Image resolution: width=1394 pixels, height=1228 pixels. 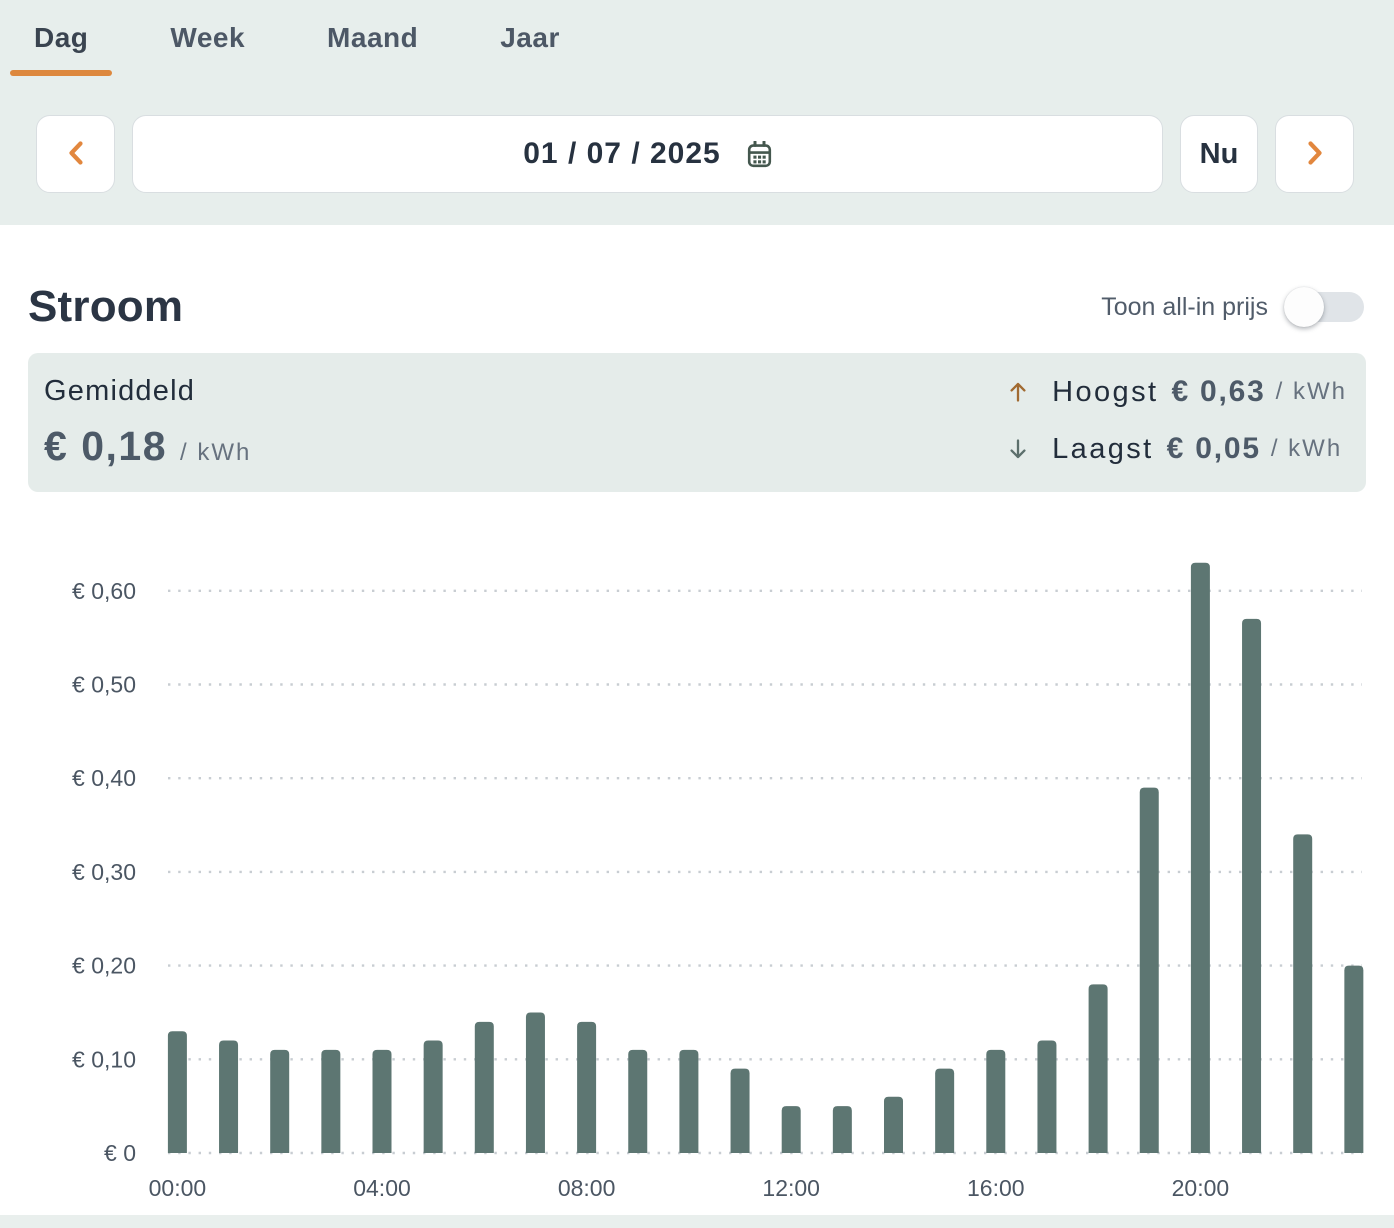 What do you see at coordinates (382, 1101) in the screenshot?
I see `price-bar-04:00` at bounding box center [382, 1101].